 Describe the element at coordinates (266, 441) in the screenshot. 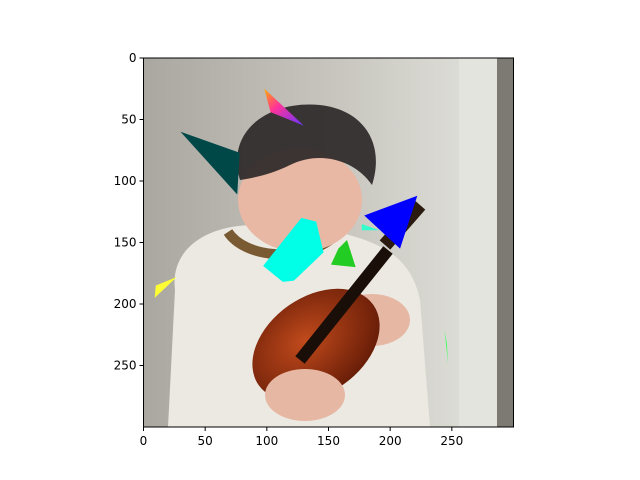

I see `x-tick-label: 100` at that location.